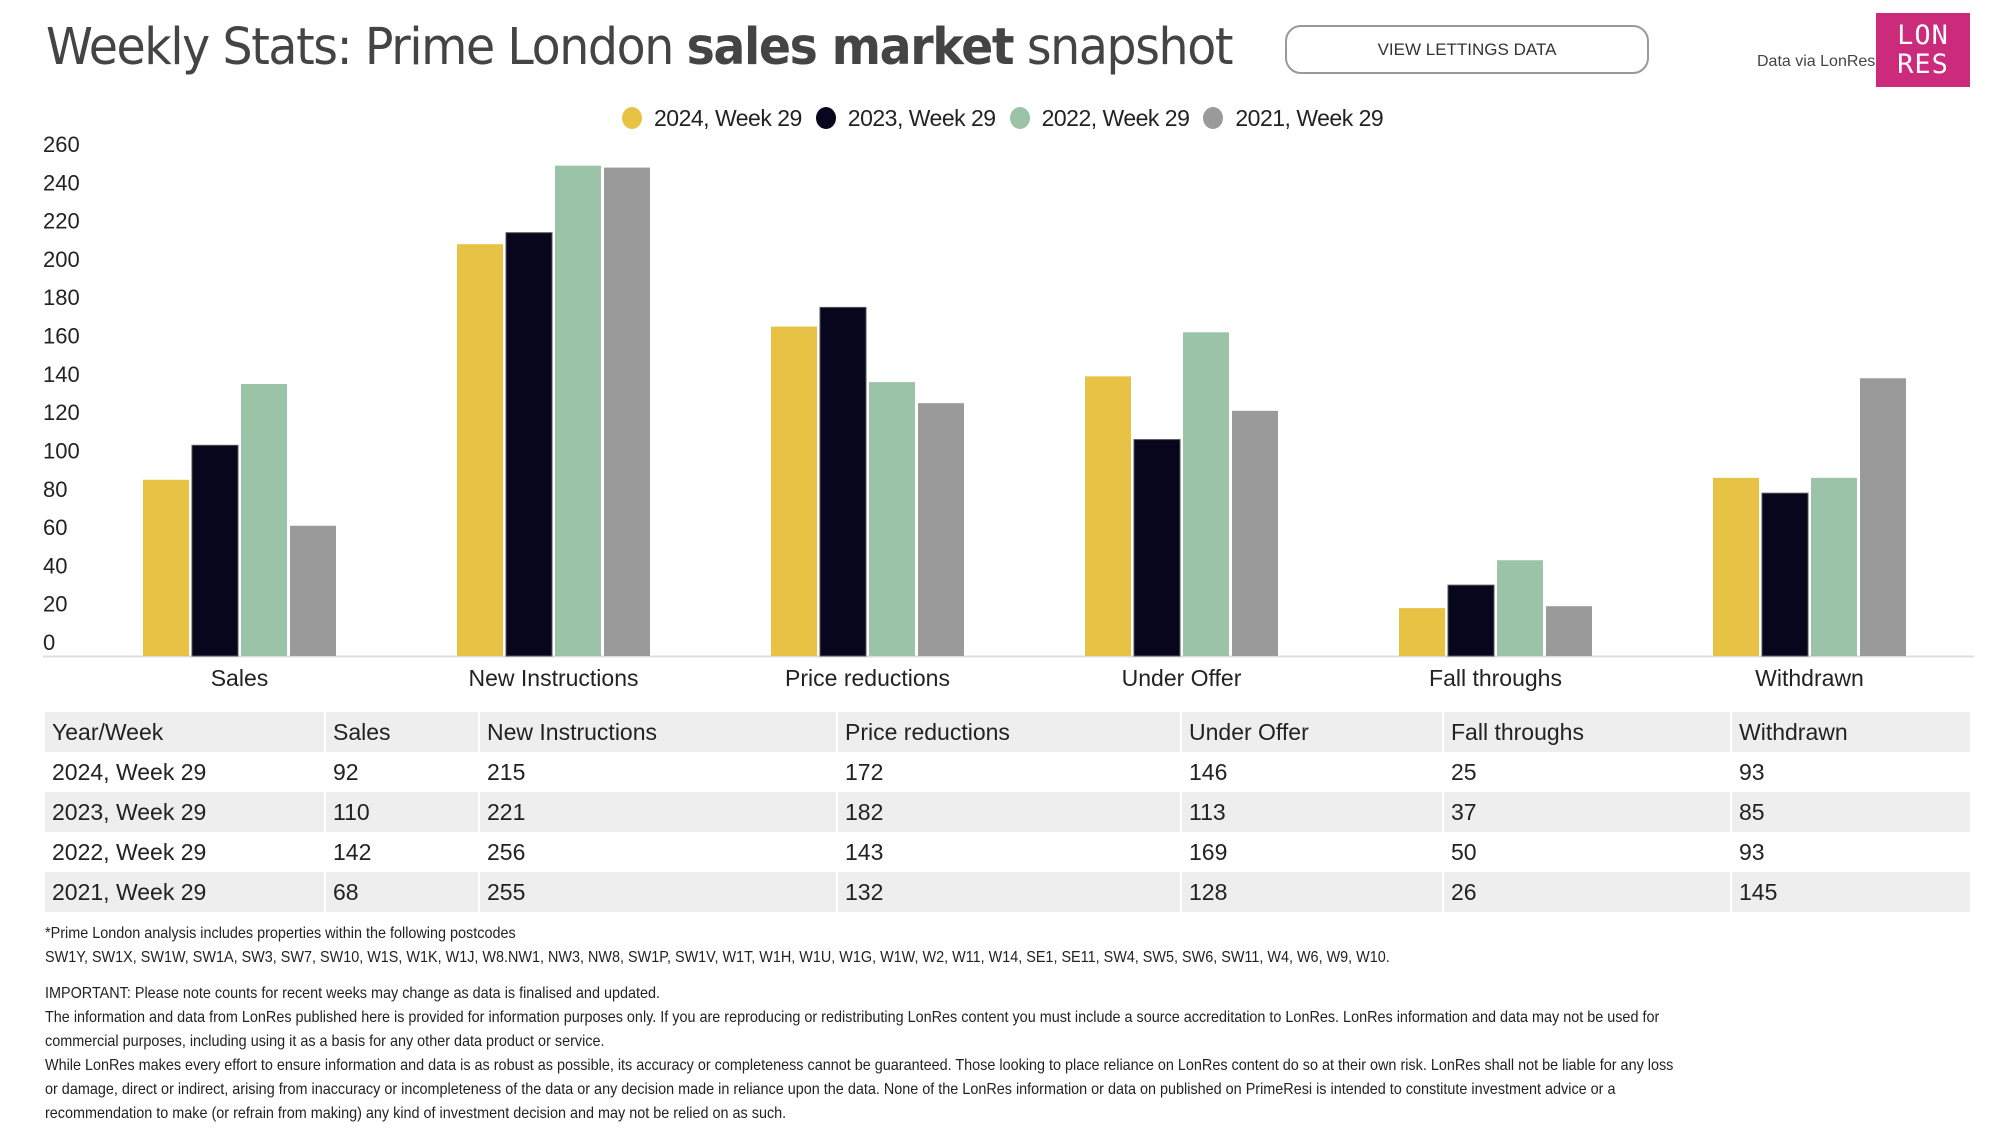 The width and height of the screenshot is (2000, 1129). What do you see at coordinates (850, 47) in the screenshot?
I see `title-bold: sales market` at bounding box center [850, 47].